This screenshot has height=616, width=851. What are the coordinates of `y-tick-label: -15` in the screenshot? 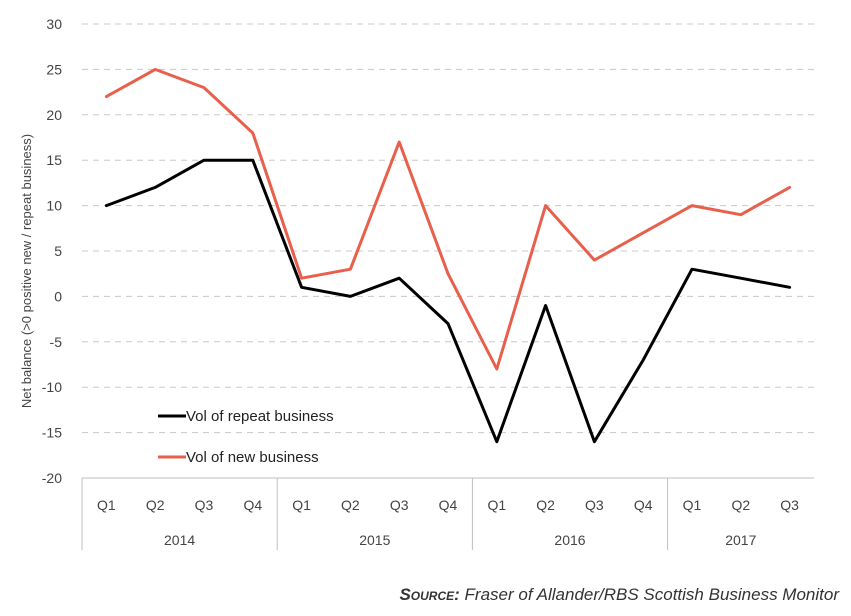 It's located at (52, 433).